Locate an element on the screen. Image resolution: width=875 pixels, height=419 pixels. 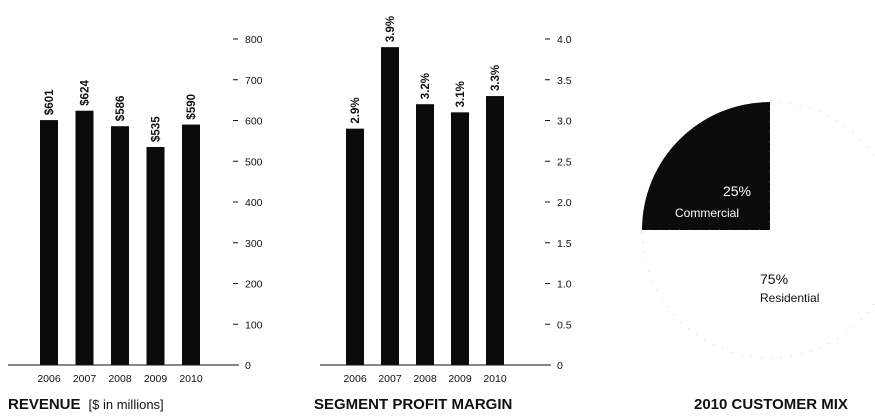
revenue-title-block: REVENUE [$ in millions] is located at coordinates (86, 404).